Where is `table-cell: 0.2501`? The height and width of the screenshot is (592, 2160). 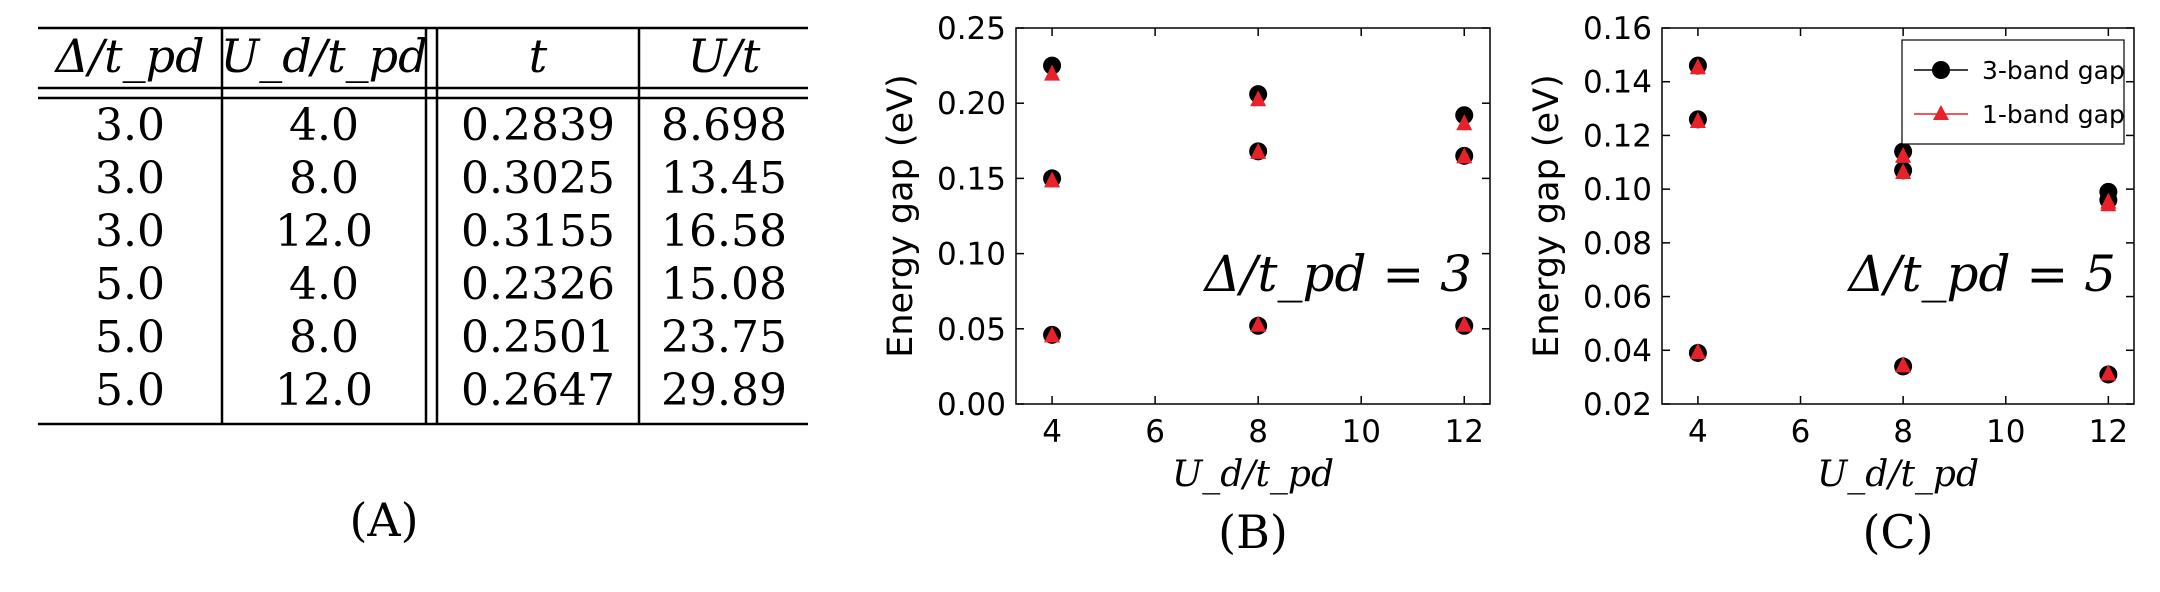 table-cell: 0.2501 is located at coordinates (538, 337).